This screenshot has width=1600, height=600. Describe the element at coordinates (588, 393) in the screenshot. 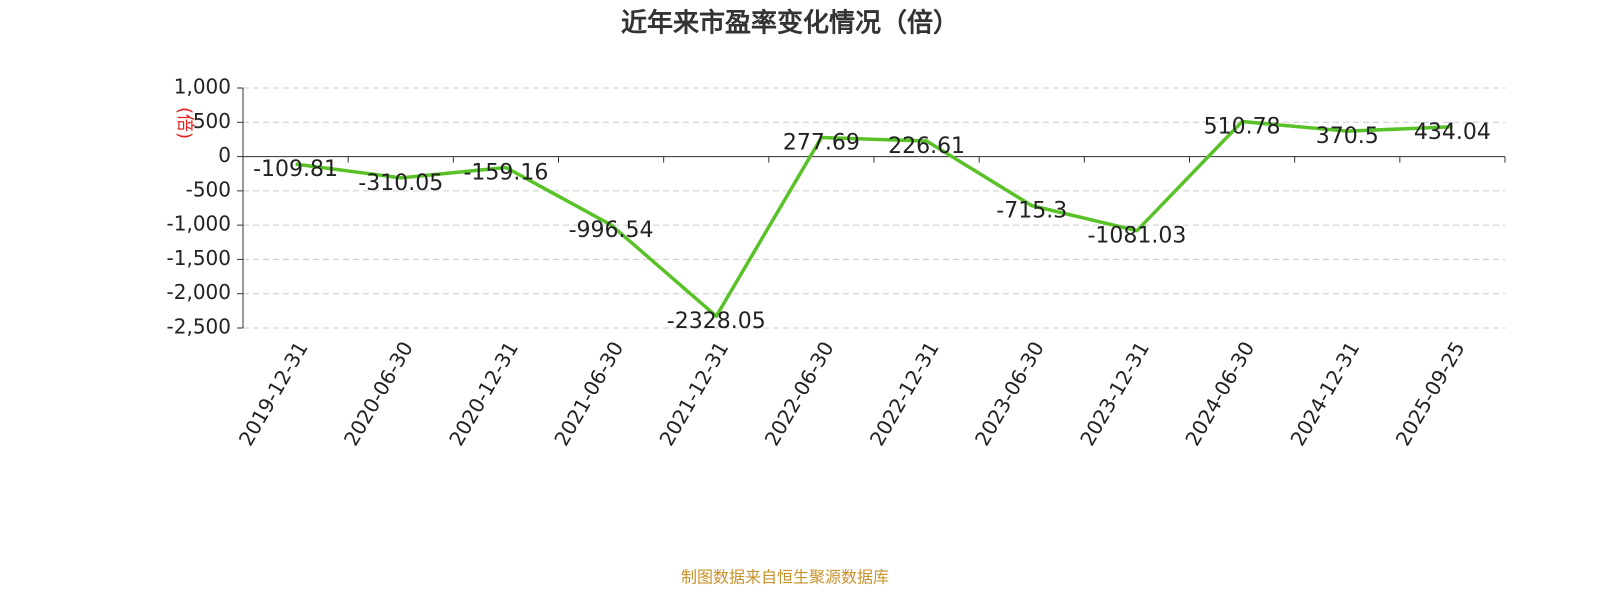

I see `x-tick-label: 2021-06-30` at that location.